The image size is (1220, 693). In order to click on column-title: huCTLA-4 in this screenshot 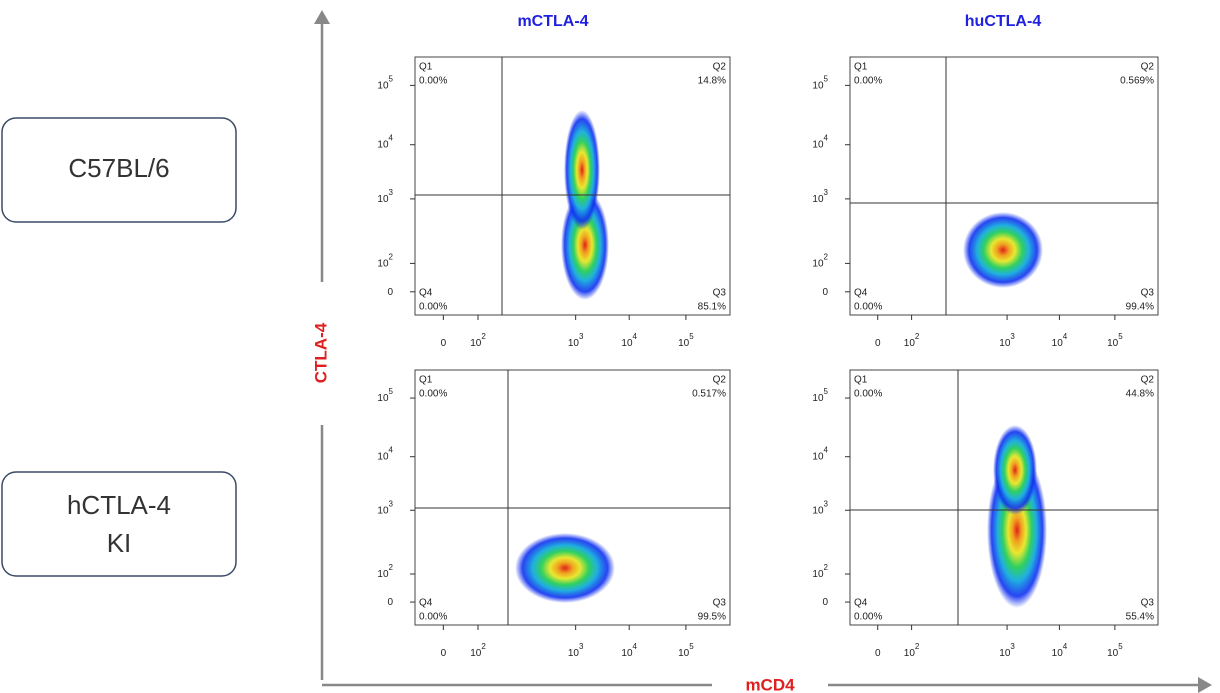, I will do `click(1003, 21)`.